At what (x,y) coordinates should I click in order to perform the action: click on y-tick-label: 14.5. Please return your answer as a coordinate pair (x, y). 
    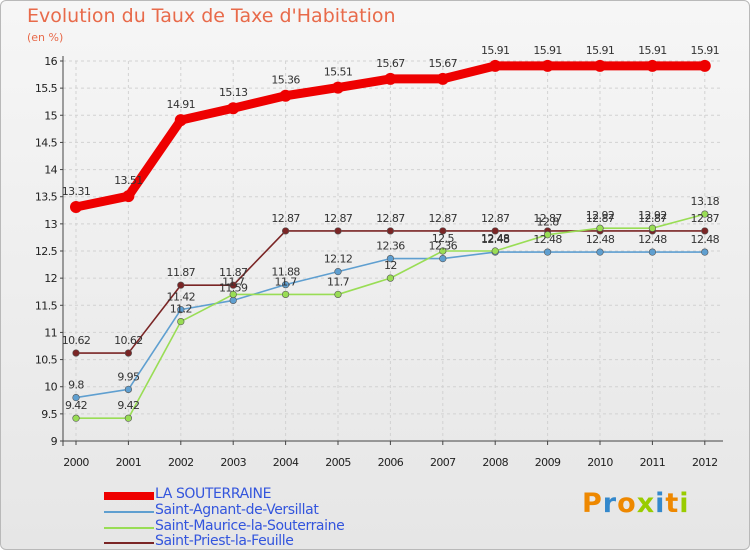
    Looking at the image, I should click on (46, 142).